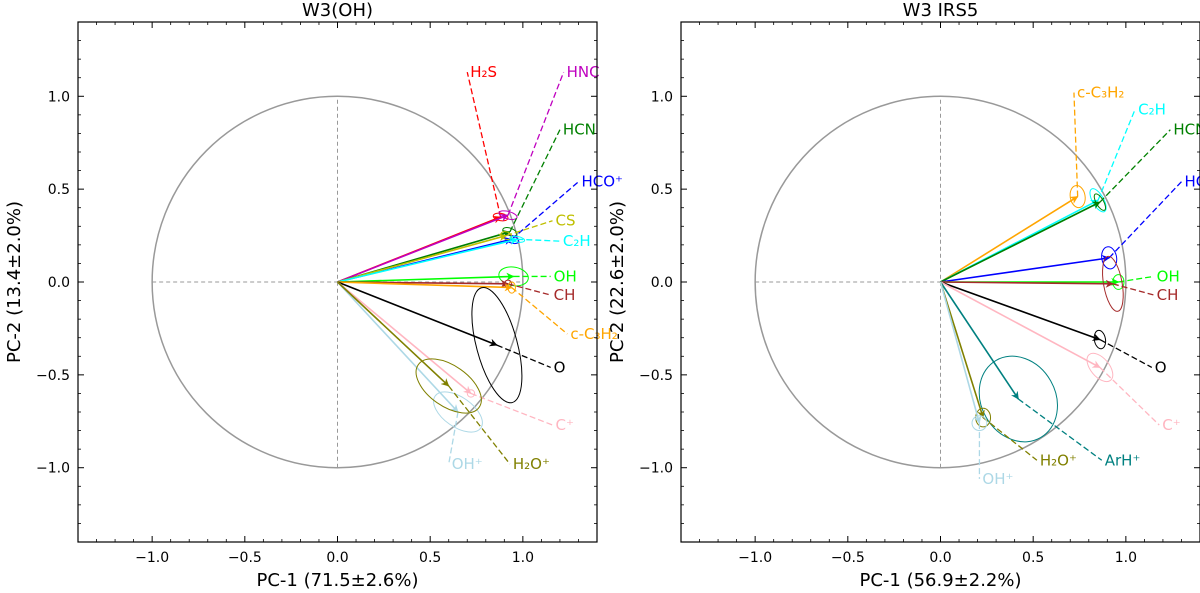 Image resolution: width=1200 pixels, height=593 pixels. I want to click on vector-hnc: HNC, so click(468, 173).